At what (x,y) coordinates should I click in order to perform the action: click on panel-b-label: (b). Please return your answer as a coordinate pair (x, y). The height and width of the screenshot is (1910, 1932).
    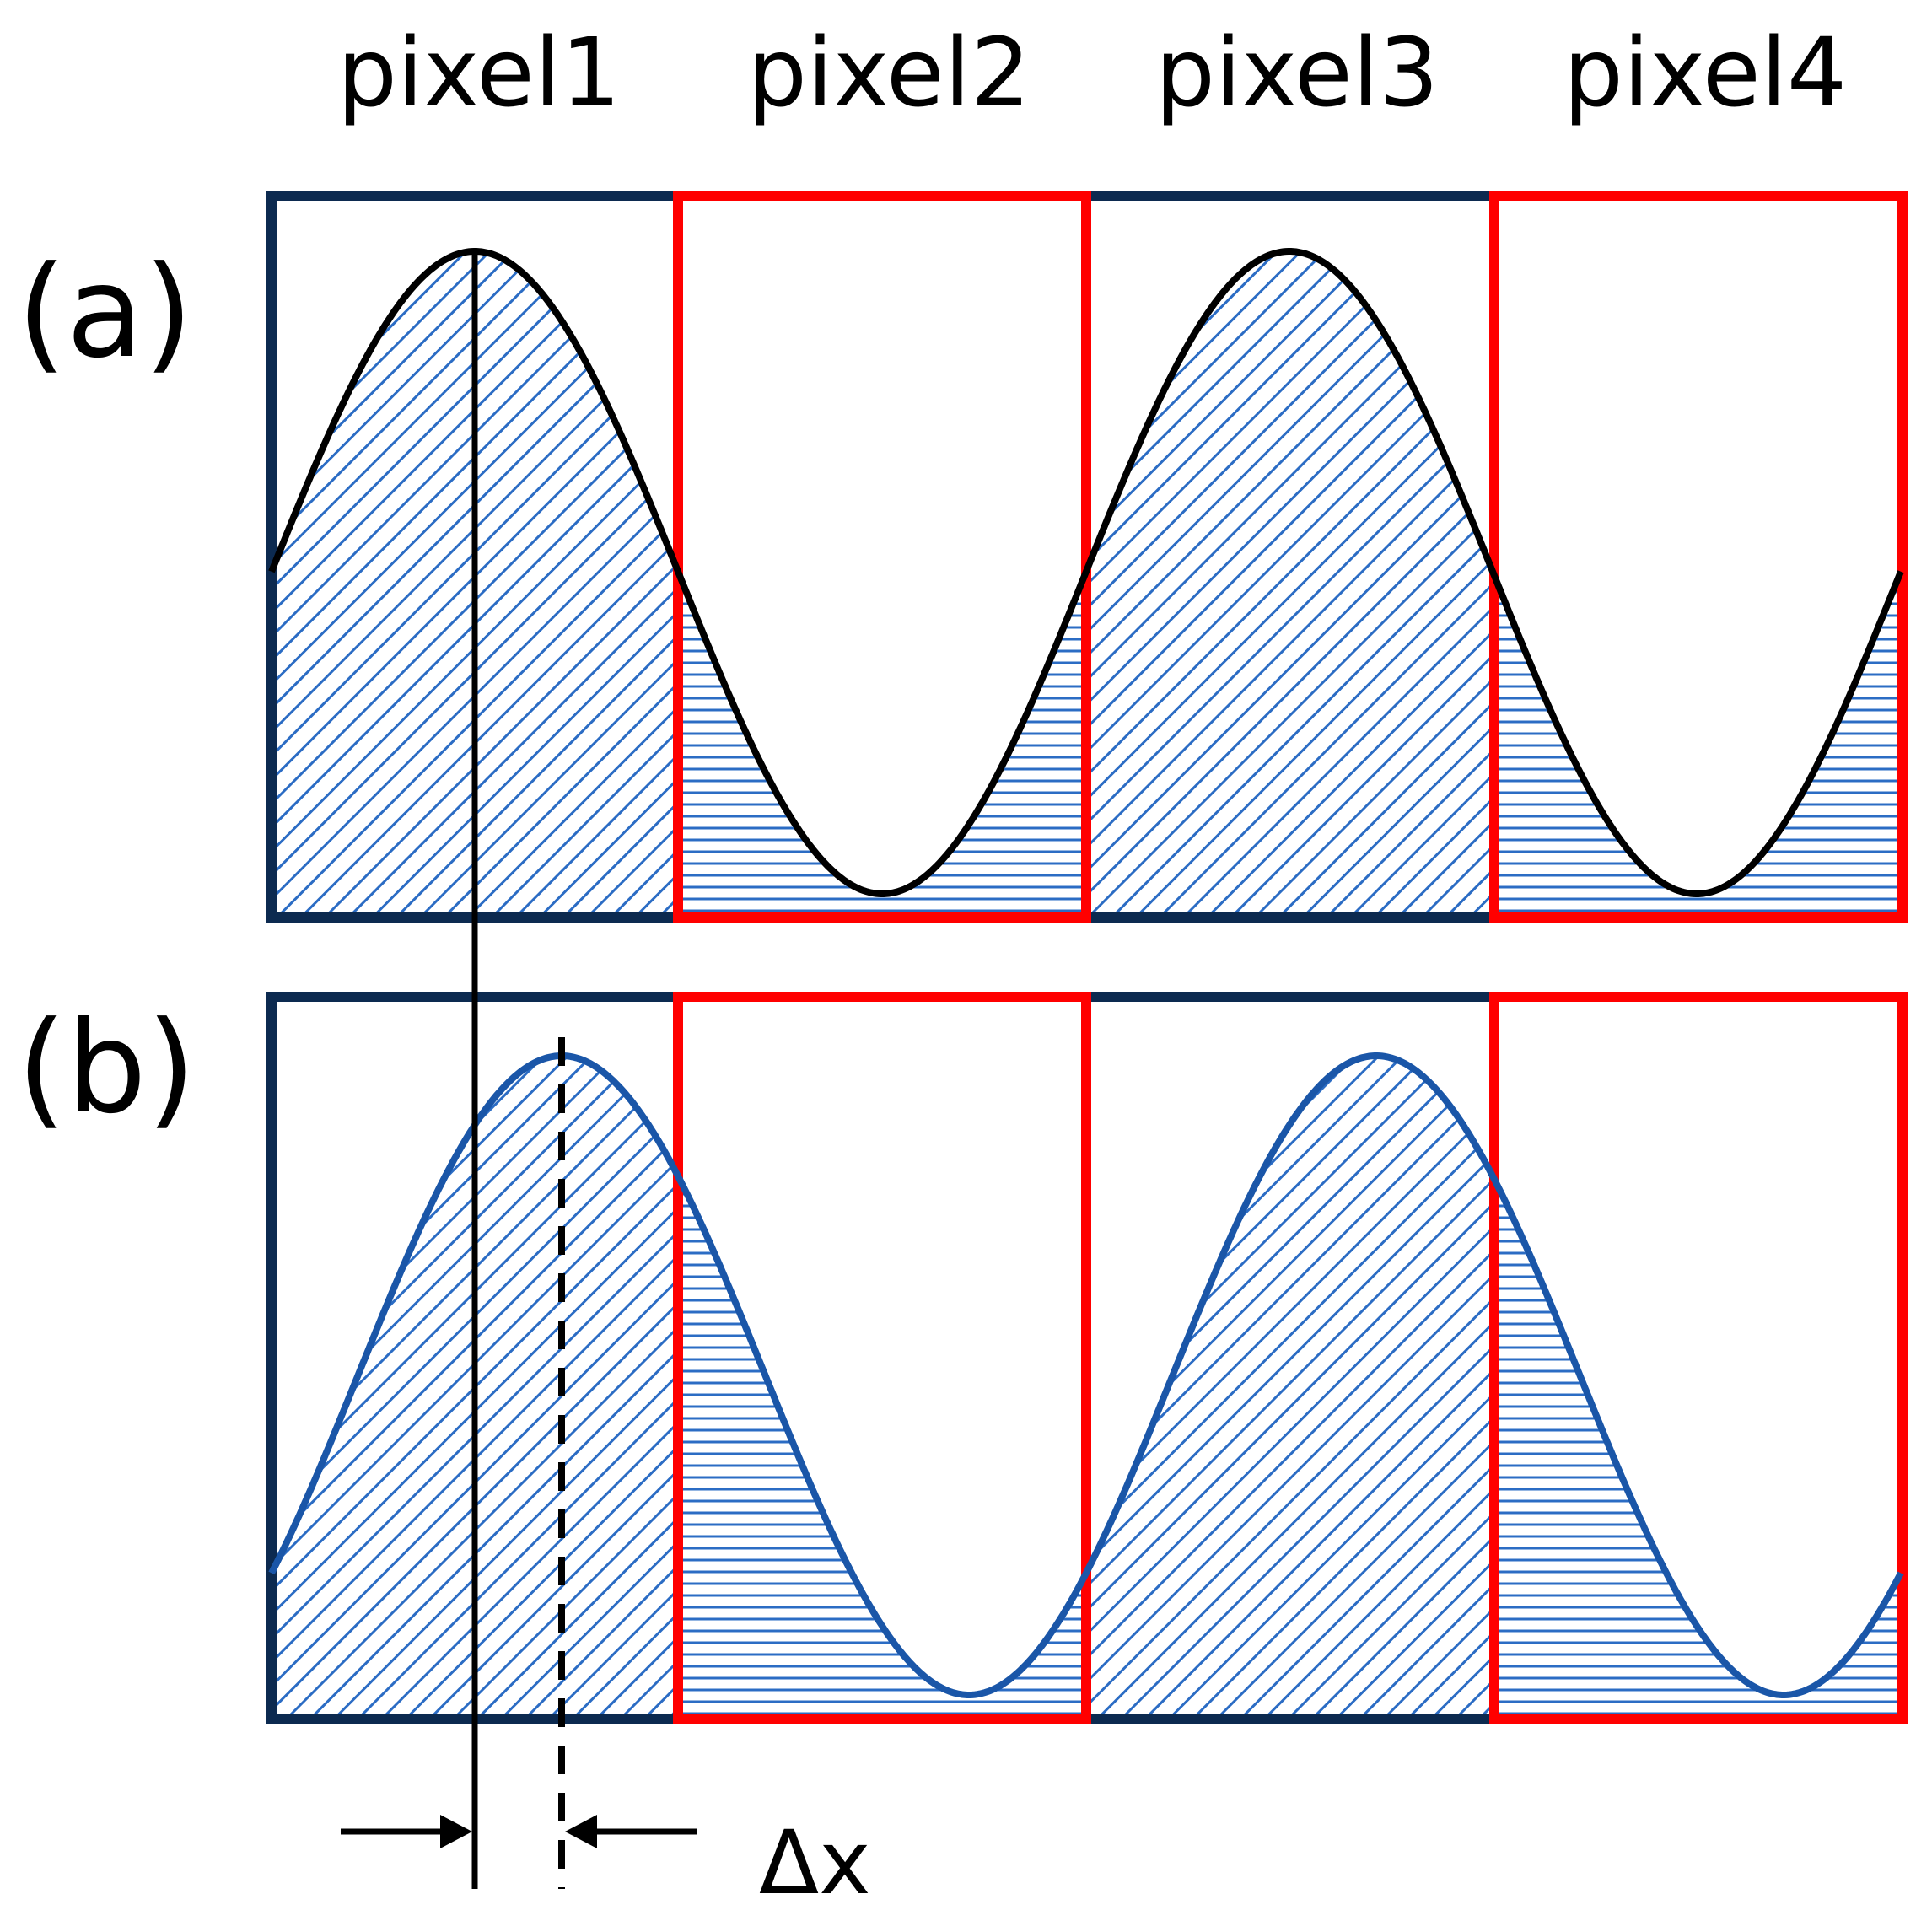
    Looking at the image, I should click on (107, 1068).